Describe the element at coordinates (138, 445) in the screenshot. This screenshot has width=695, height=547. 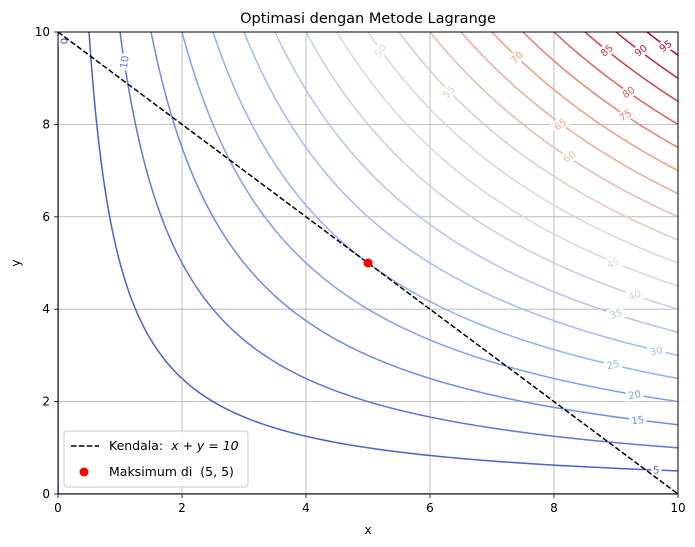
I see `legend-constraint-prefix: Kendala:` at that location.